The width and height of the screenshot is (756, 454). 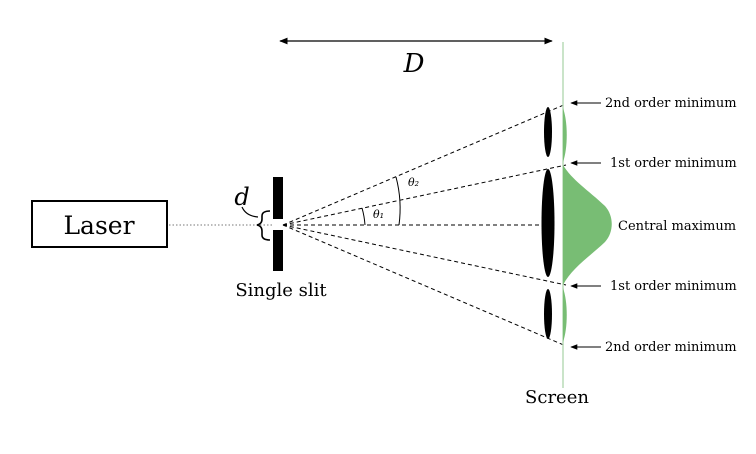 What do you see at coordinates (263, 225) in the screenshot?
I see `slit-width-brace` at bounding box center [263, 225].